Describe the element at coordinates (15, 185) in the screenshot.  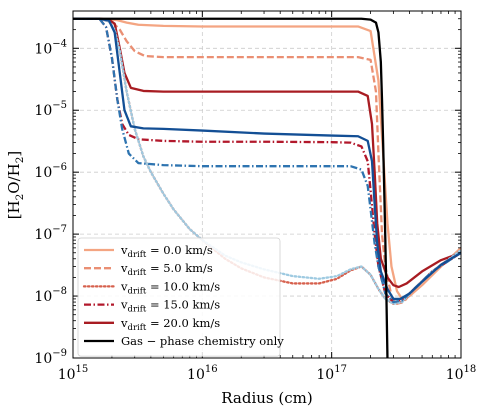
I see `y-axis-label: [H2O/H2]` at that location.